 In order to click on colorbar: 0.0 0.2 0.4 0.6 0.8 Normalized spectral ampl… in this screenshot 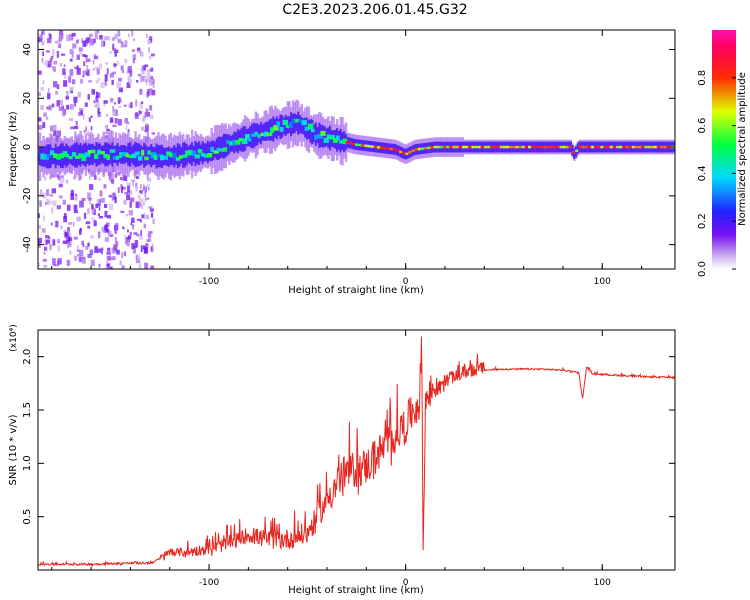, I will do `click(722, 153)`.